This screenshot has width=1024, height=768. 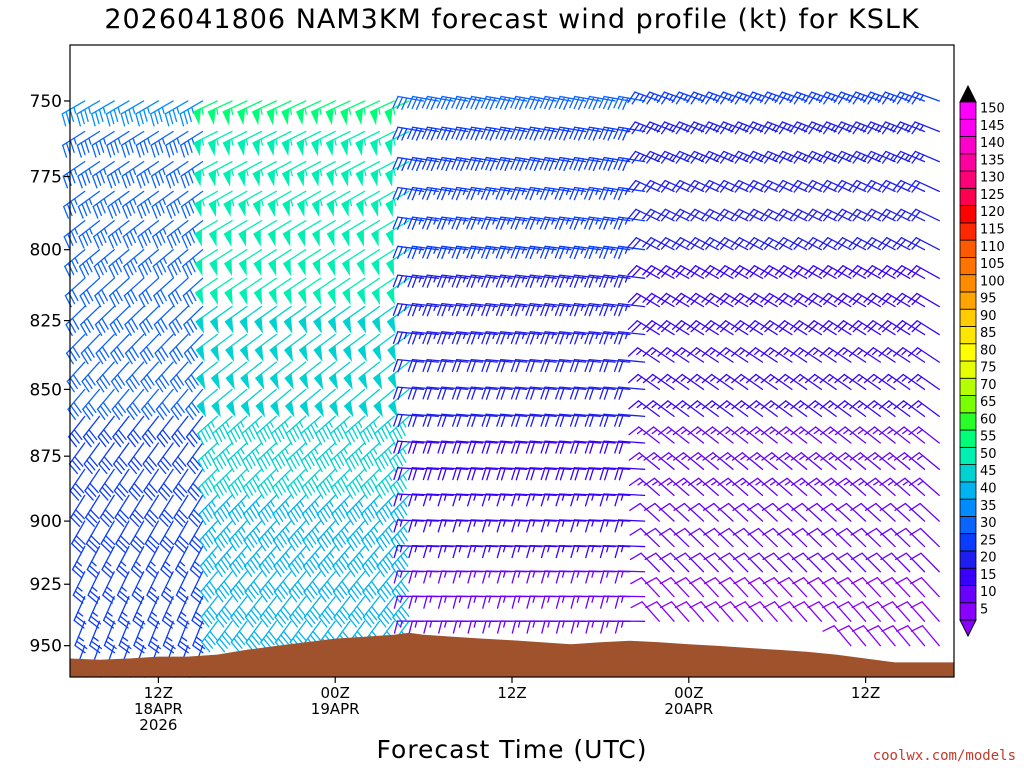 I want to click on colorbar-label: 70, so click(x=988, y=385).